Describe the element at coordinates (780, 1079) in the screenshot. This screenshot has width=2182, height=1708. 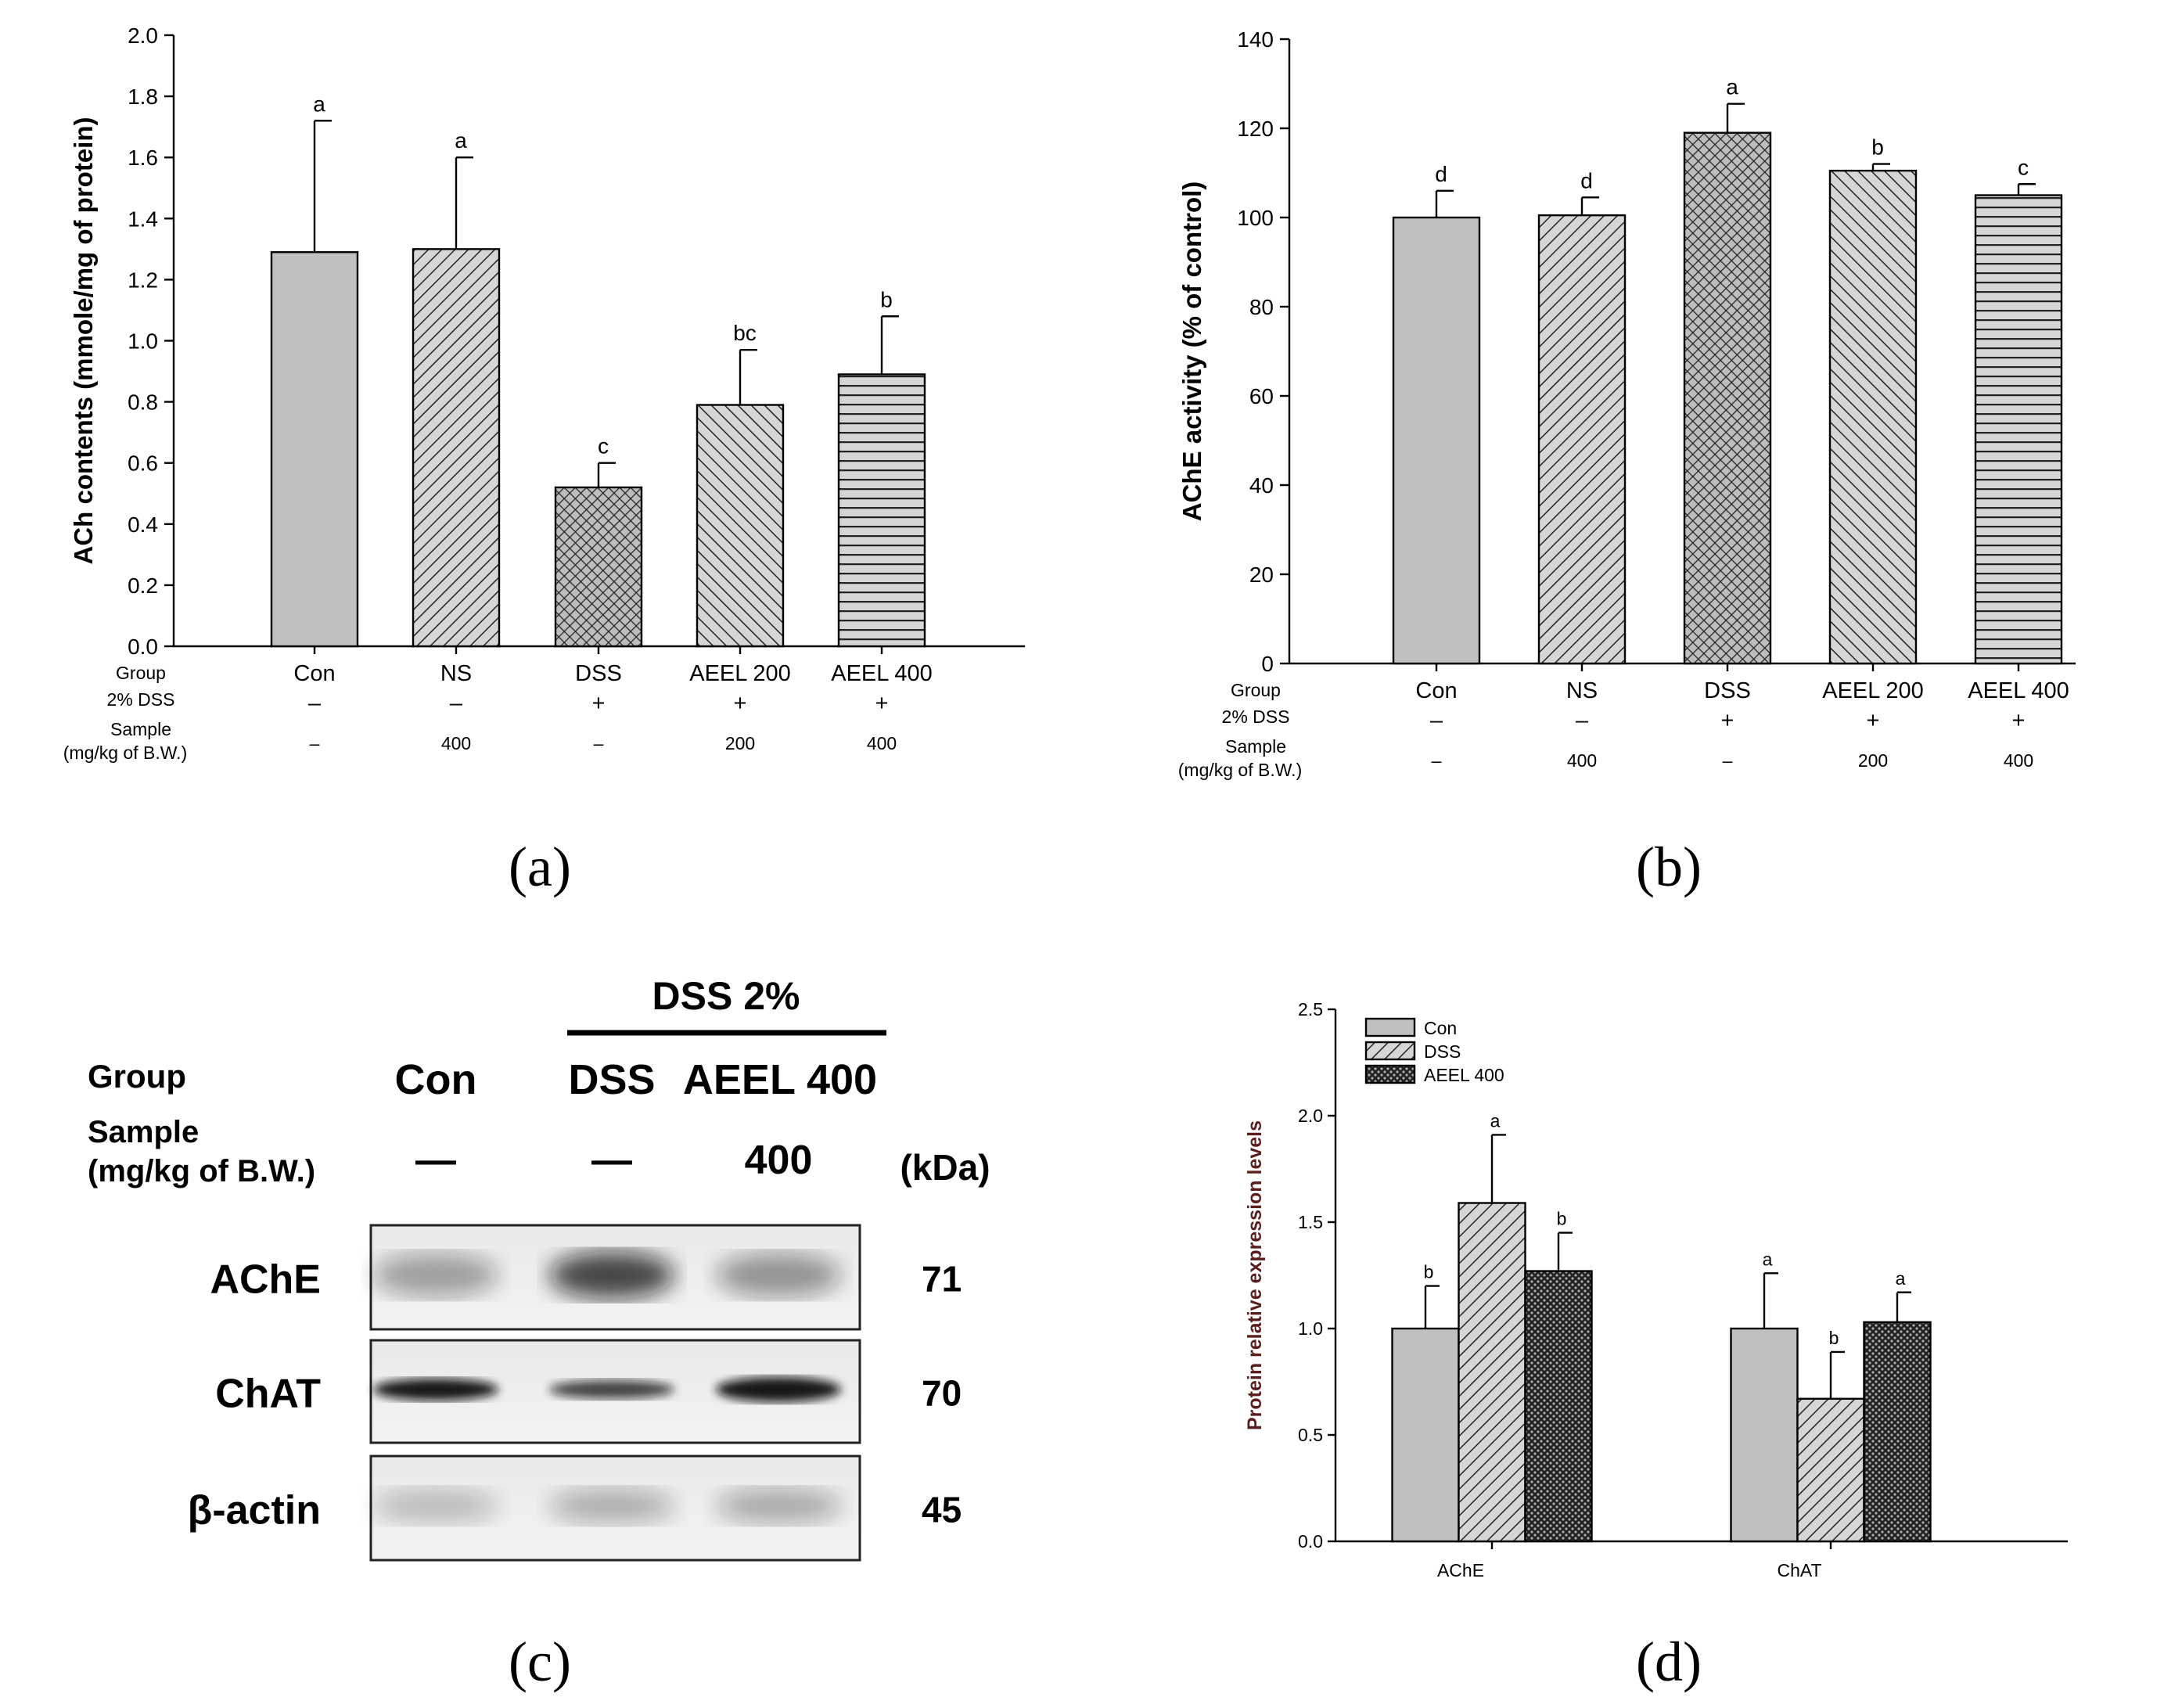
I see `blot-group-name: AEEL 400` at that location.